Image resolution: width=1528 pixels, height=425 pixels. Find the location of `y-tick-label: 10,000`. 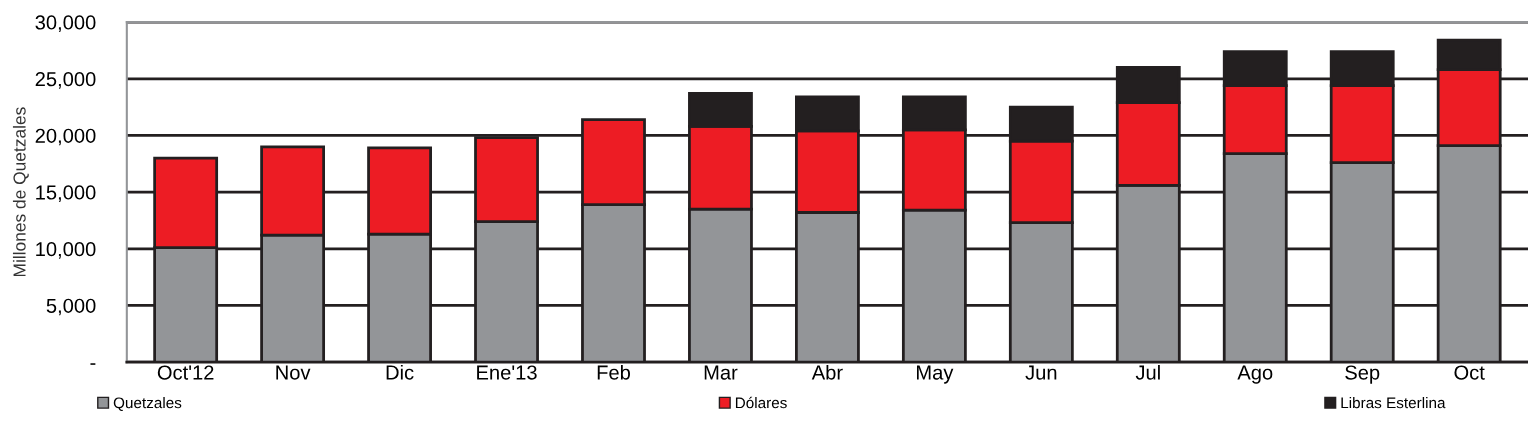

y-tick-label: 10,000 is located at coordinates (66, 250).